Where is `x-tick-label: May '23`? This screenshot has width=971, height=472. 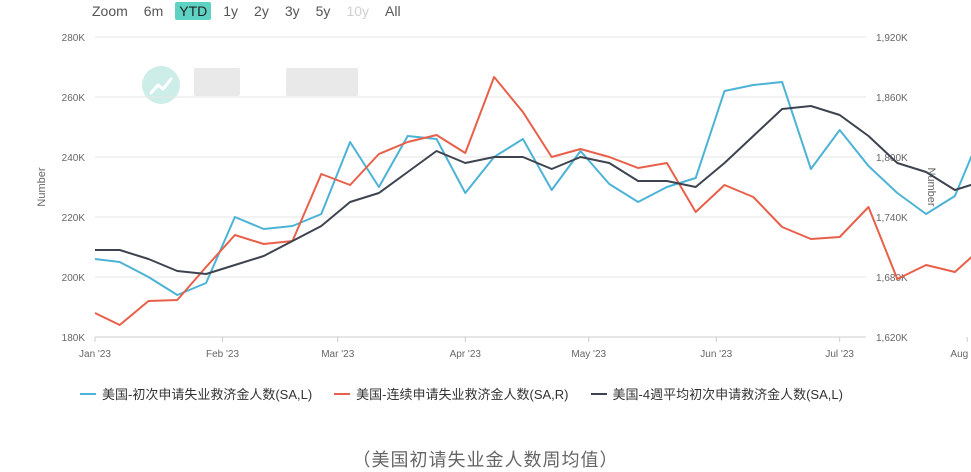
x-tick-label: May '23 is located at coordinates (588, 354).